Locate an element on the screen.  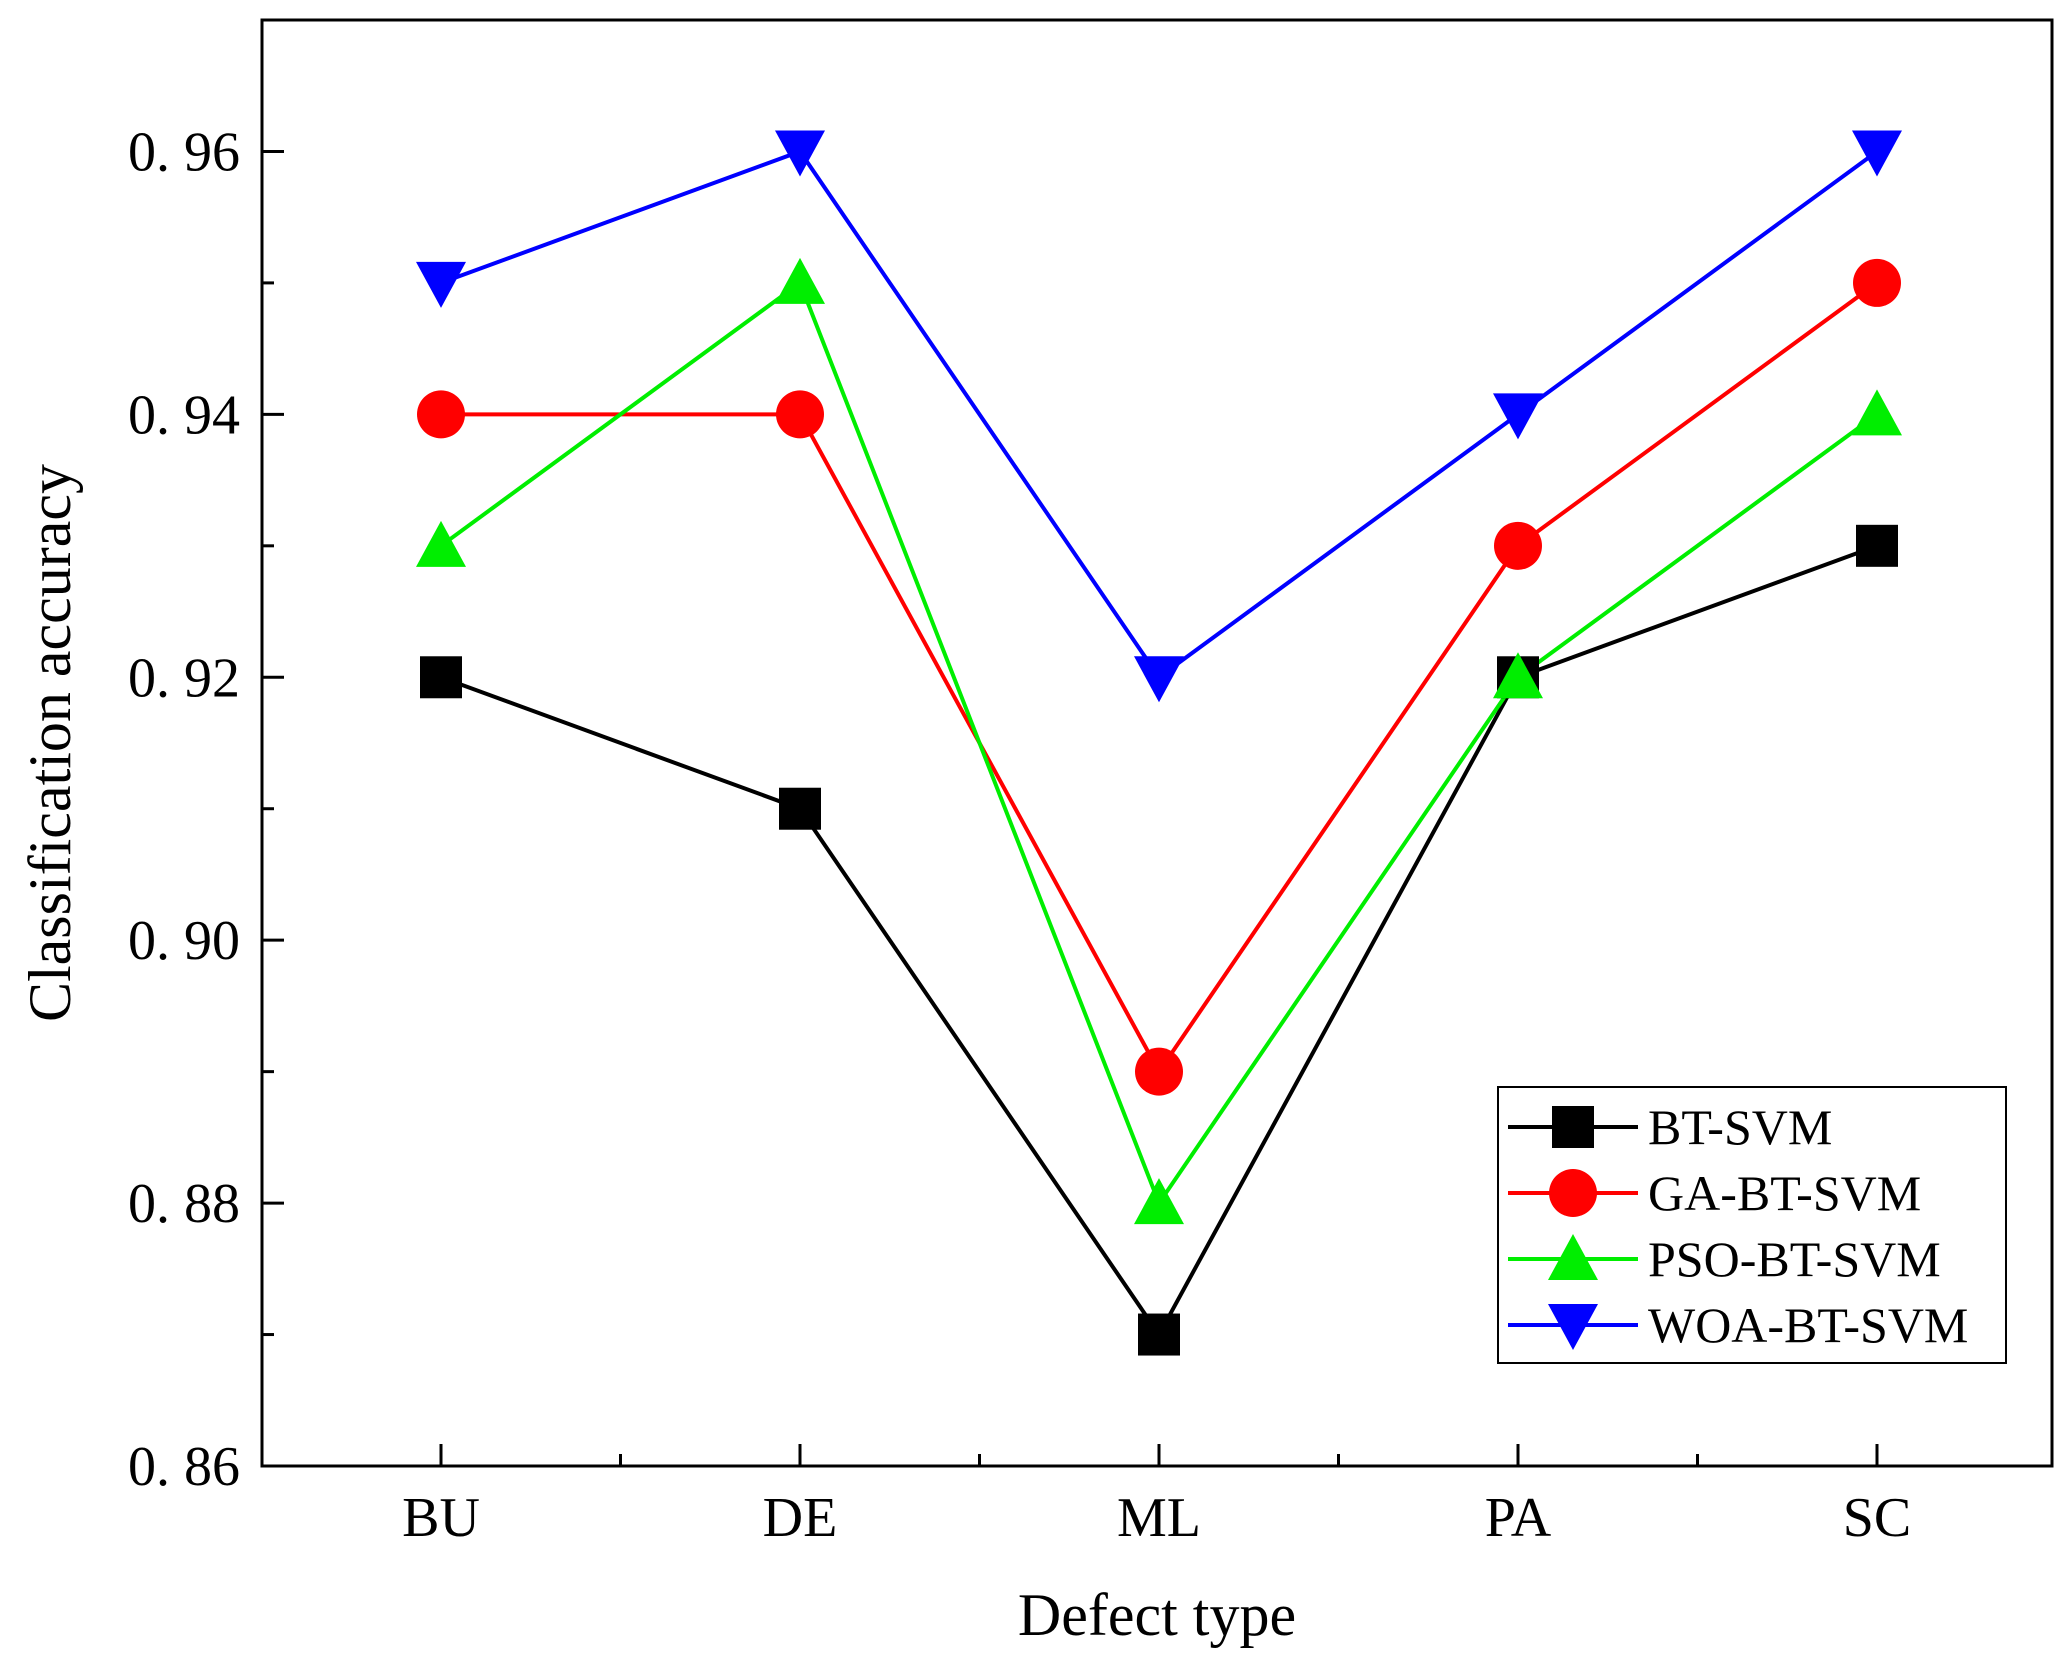
data-point-pso-bt-svm-bu is located at coordinates (441, 543).